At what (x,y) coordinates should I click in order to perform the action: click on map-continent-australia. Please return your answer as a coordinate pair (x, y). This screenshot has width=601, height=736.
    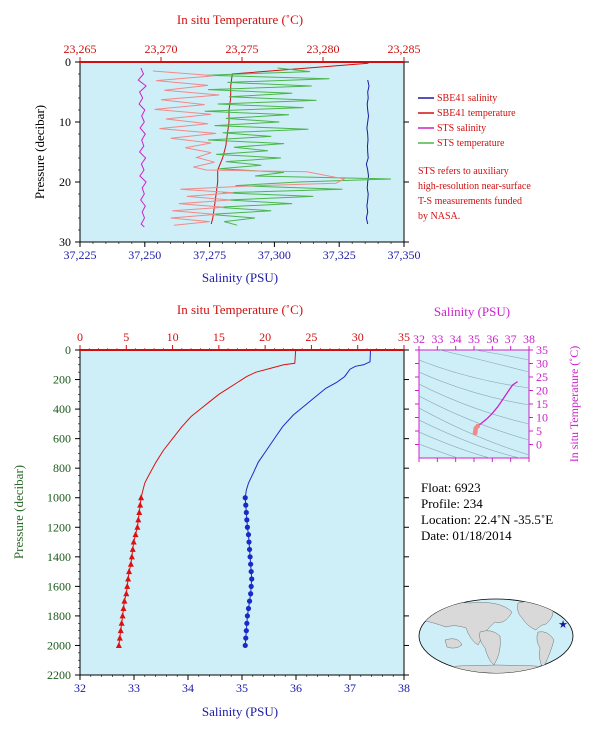
    Looking at the image, I should click on (453, 643).